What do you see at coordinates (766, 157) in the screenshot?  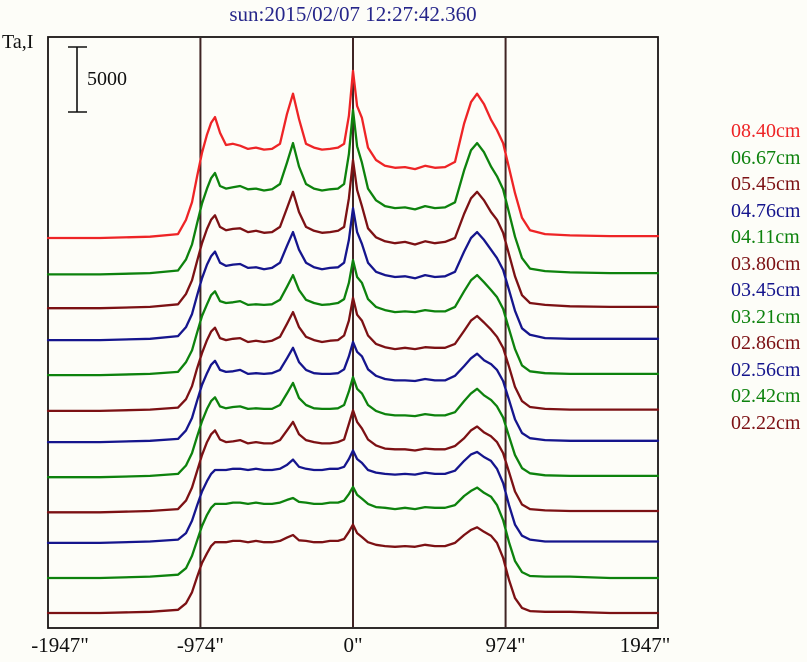 I see `legend-item-06.67cm: 06.67cm` at bounding box center [766, 157].